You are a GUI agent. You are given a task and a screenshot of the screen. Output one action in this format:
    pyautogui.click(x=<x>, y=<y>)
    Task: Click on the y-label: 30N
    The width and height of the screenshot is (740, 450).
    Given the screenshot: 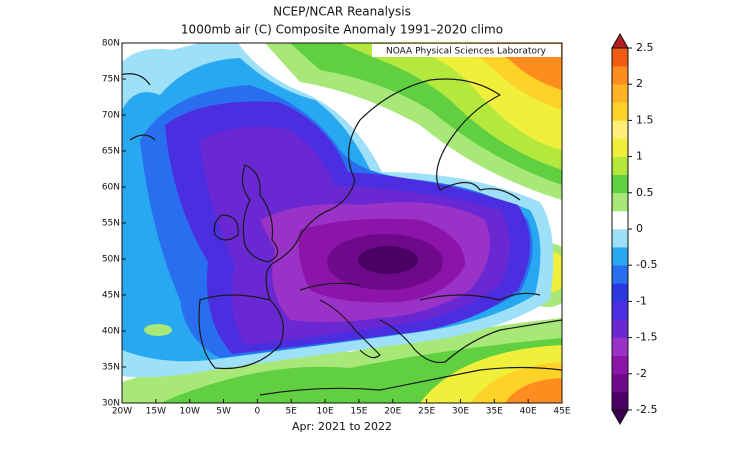 What is the action you would take?
    pyautogui.click(x=111, y=404)
    